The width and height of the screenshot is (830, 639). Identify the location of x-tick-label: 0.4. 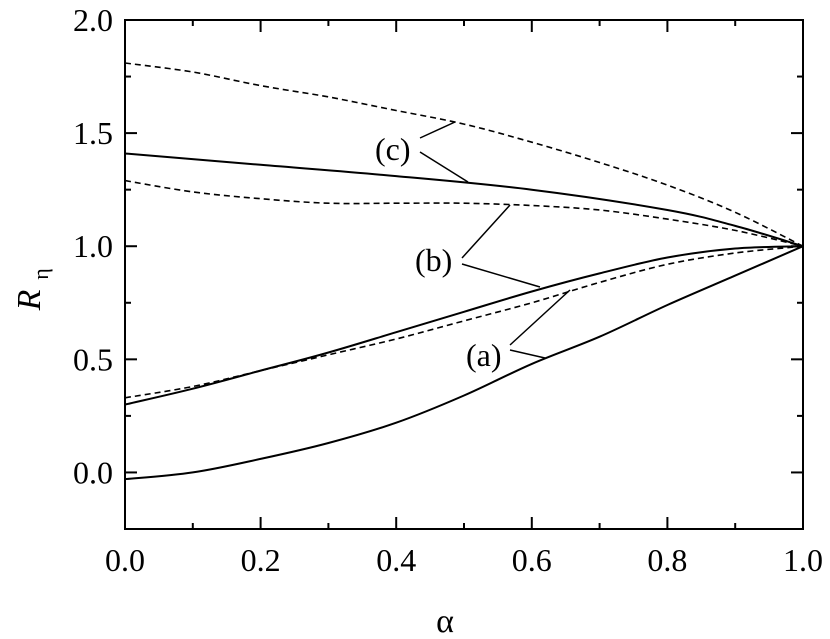
(396, 560).